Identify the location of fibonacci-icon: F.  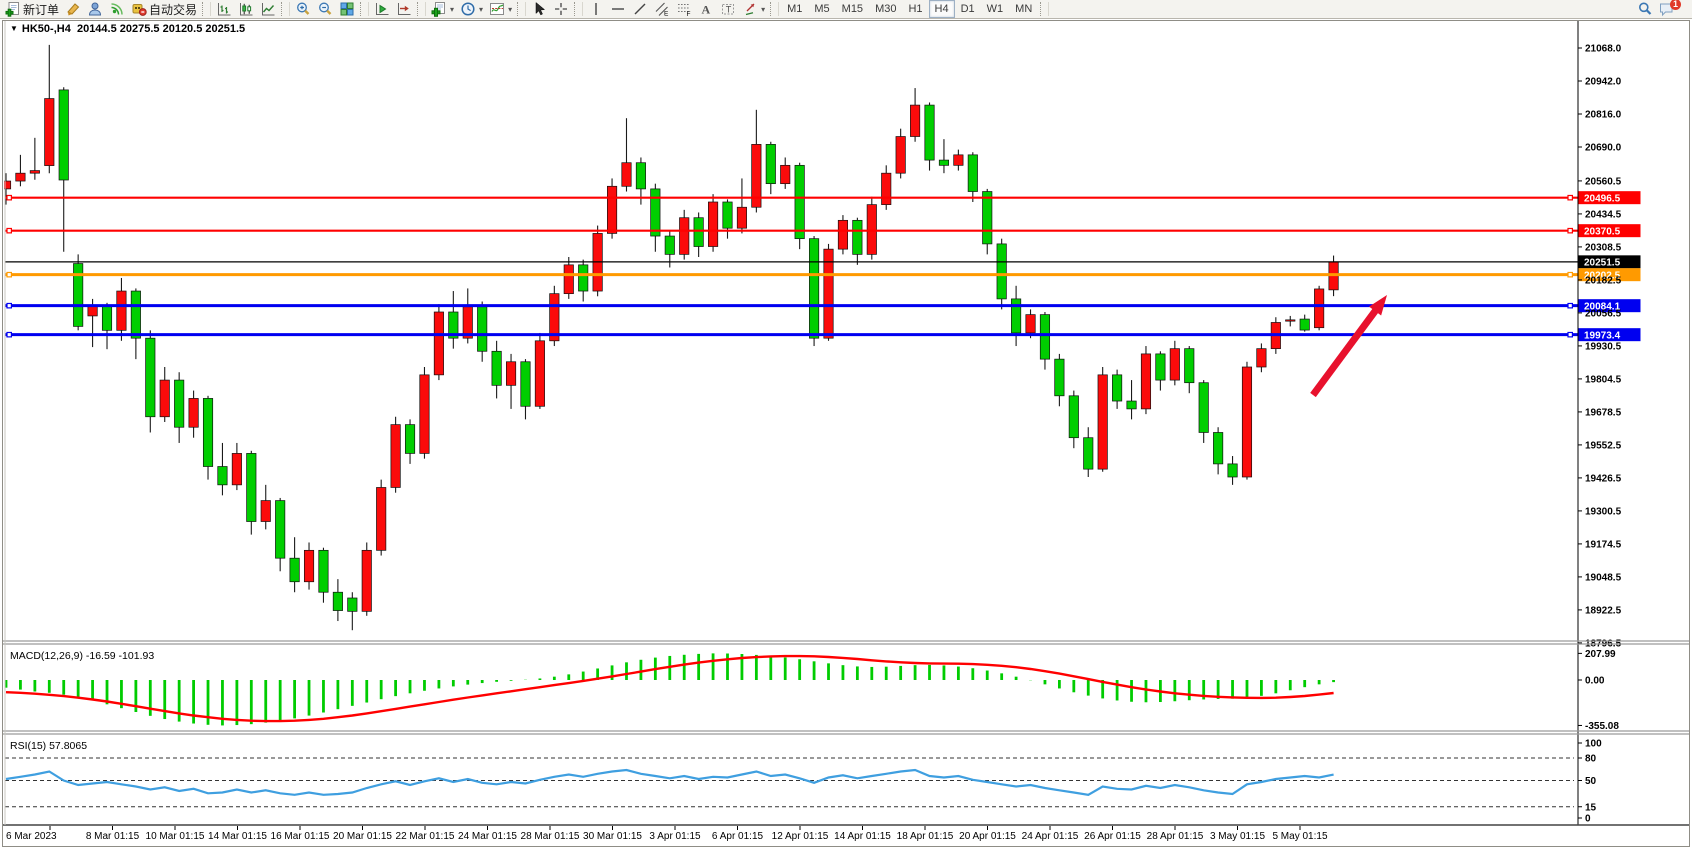
(684, 9).